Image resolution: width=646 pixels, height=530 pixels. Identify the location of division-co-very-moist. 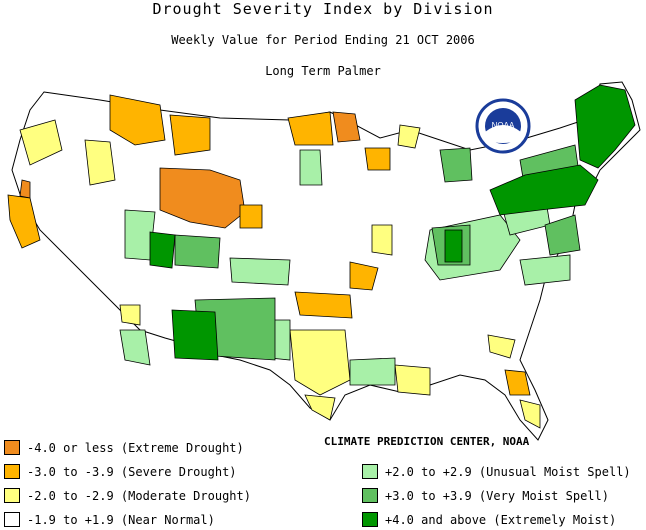
(197, 251).